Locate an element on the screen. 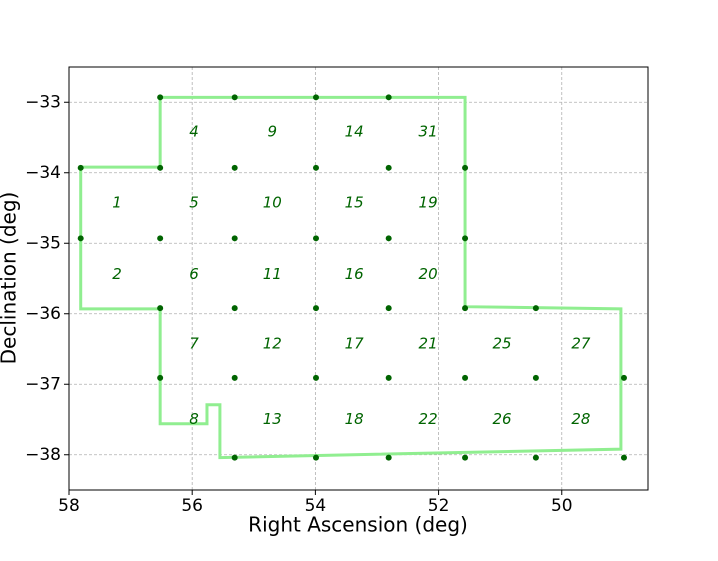  x-tick-label: 50 is located at coordinates (562, 506).